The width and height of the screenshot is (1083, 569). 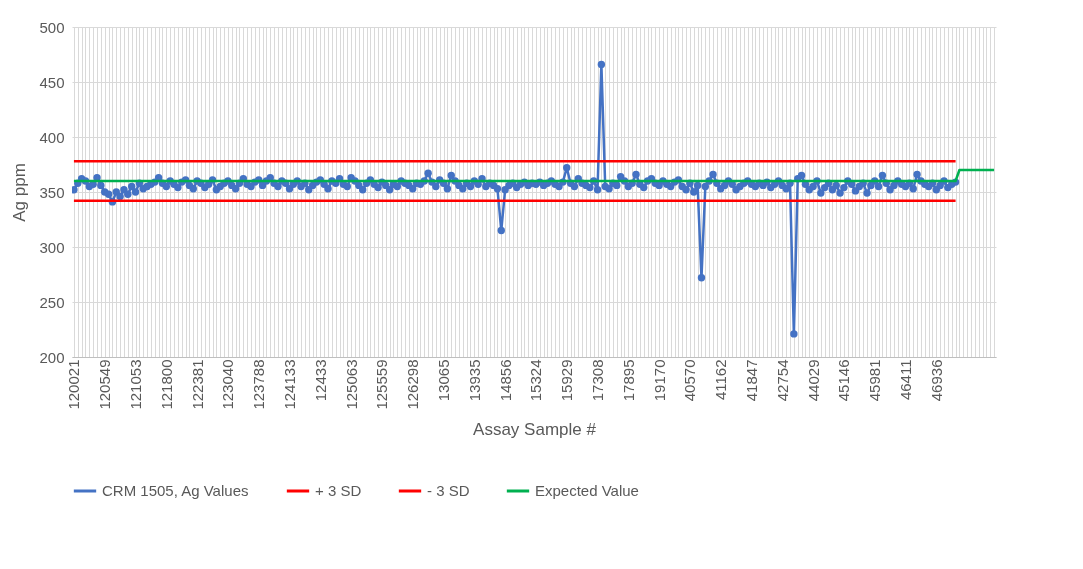 What do you see at coordinates (136, 384) in the screenshot?
I see `x-tick-label: 121053` at bounding box center [136, 384].